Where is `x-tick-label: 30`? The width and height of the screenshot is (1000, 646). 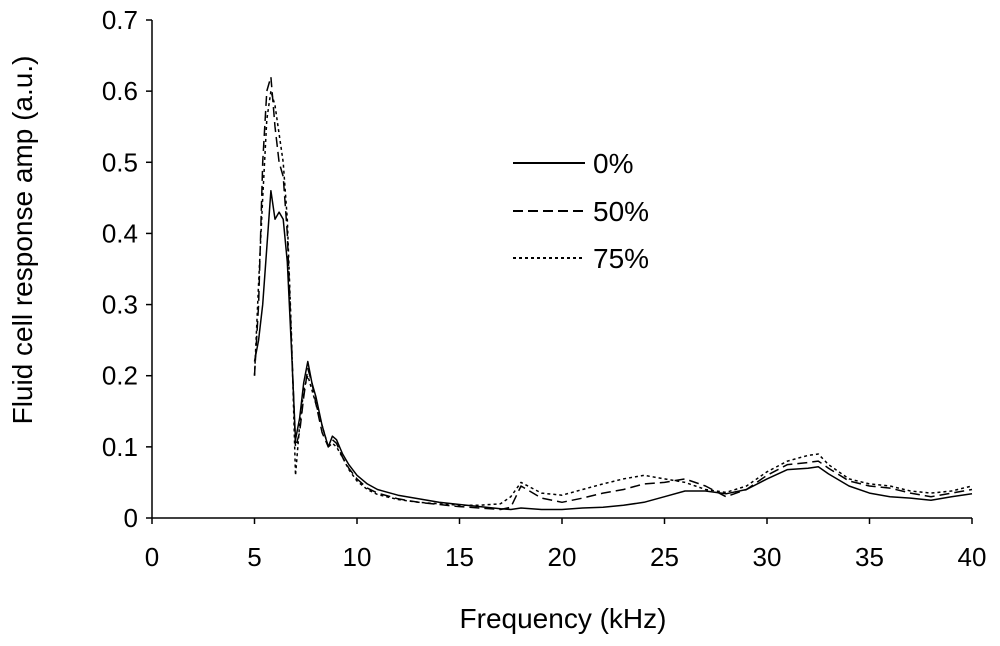
x-tick-label: 30 is located at coordinates (767, 557).